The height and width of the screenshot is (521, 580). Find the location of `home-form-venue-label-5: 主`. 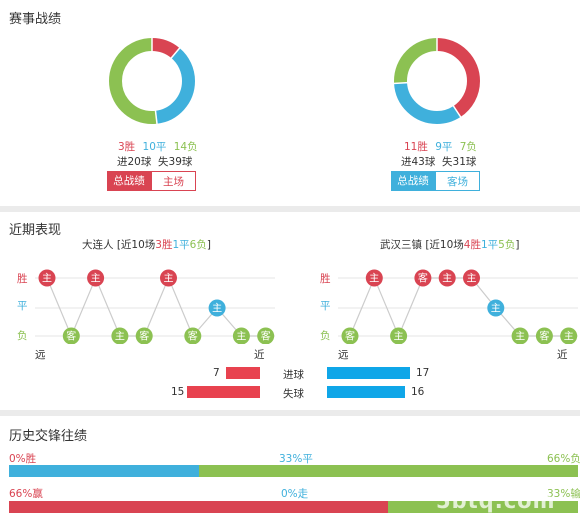

home-form-venue-label-5: 主 is located at coordinates (169, 279).